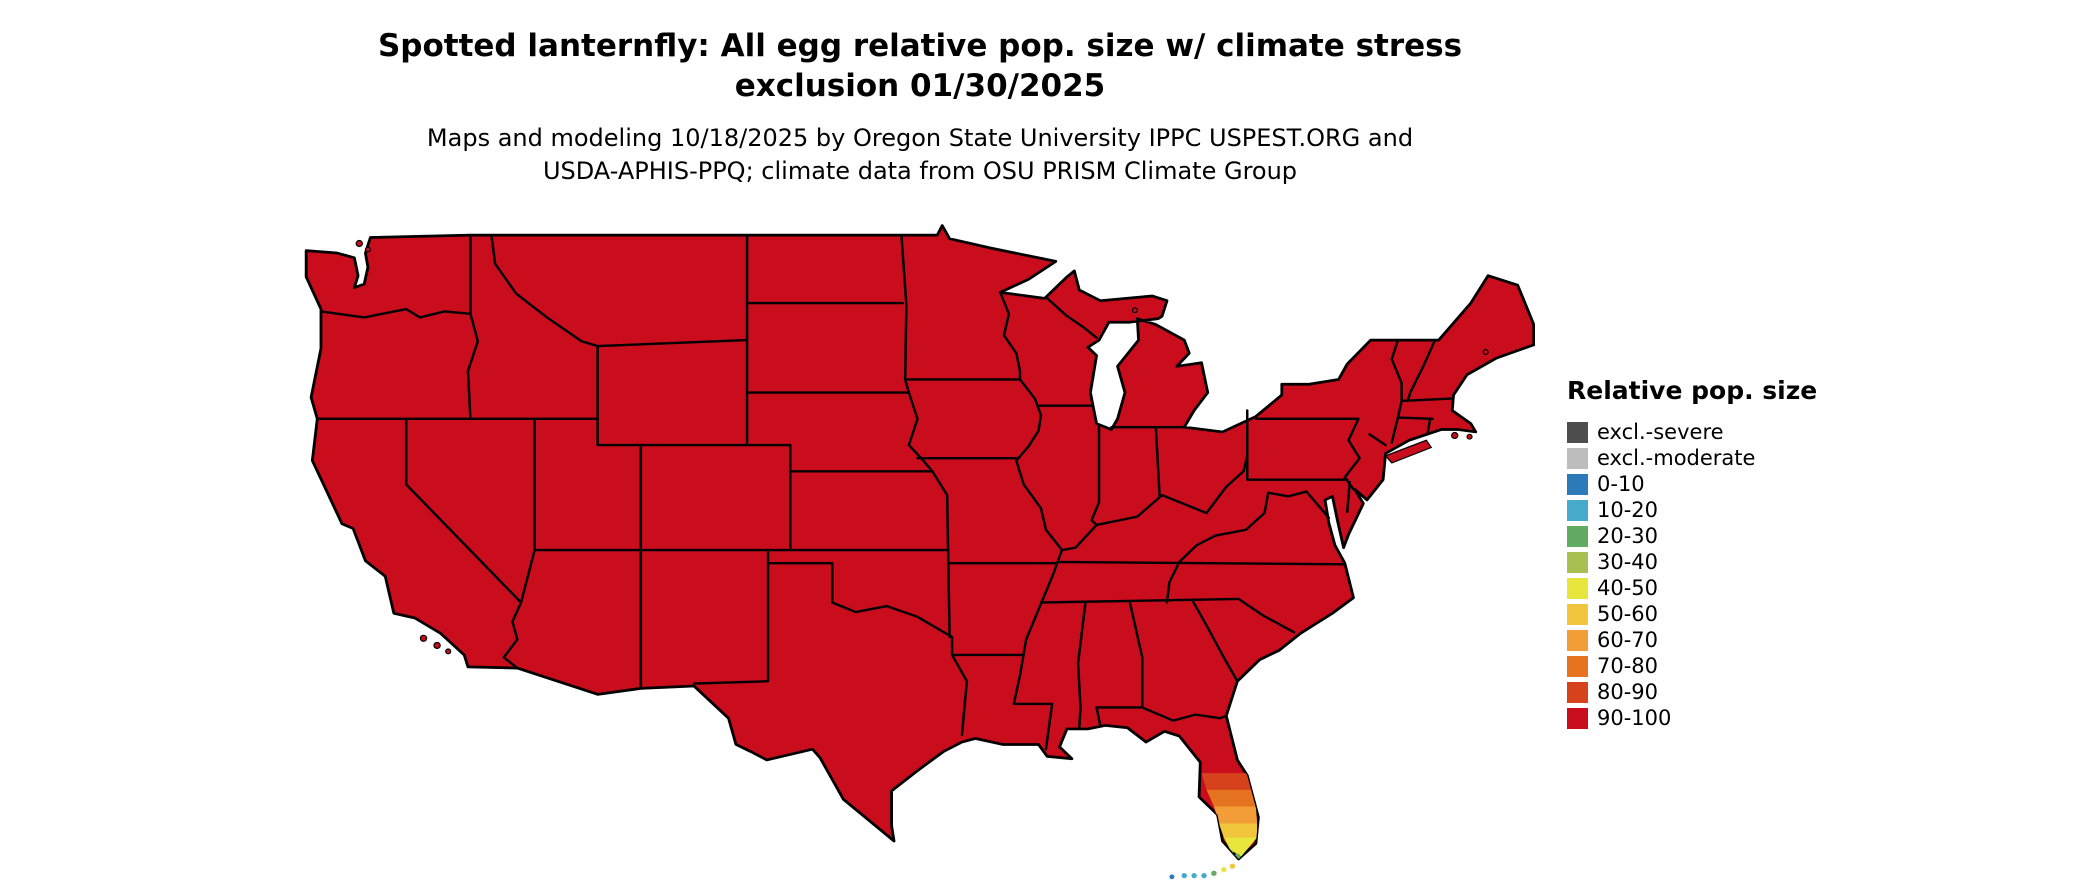 Image resolution: width=2100 pixels, height=892 pixels. What do you see at coordinates (1628, 510) in the screenshot?
I see `legend-item-label: 10-20` at bounding box center [1628, 510].